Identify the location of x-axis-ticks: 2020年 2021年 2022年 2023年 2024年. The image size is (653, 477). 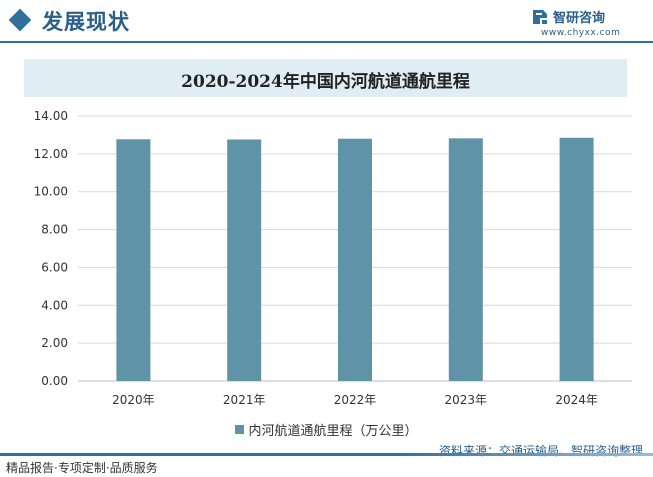
(355, 400).